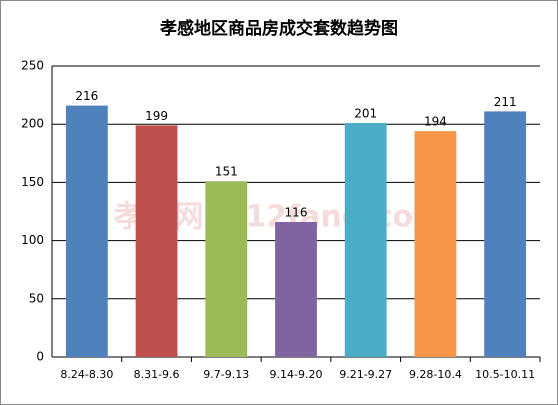 The image size is (558, 405). What do you see at coordinates (435, 122) in the screenshot?
I see `data-label: 194` at bounding box center [435, 122].